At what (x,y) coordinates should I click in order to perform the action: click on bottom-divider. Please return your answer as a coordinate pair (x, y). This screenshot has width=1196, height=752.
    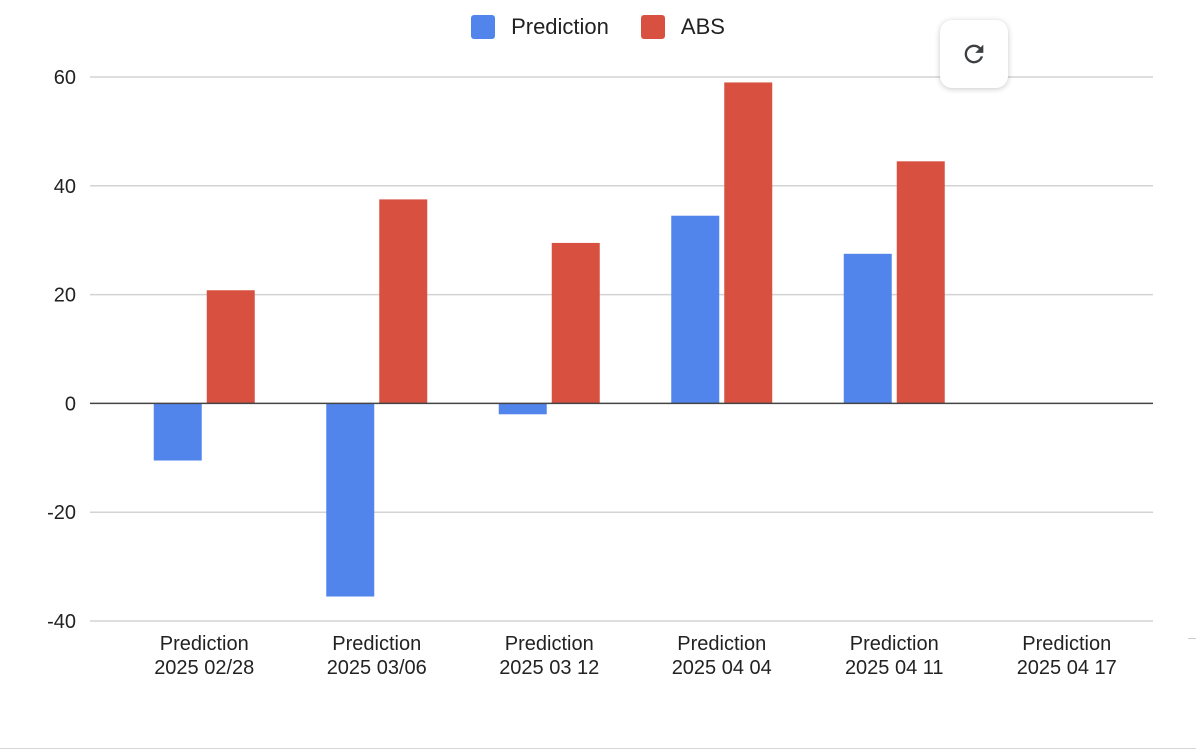
    Looking at the image, I should click on (598, 748).